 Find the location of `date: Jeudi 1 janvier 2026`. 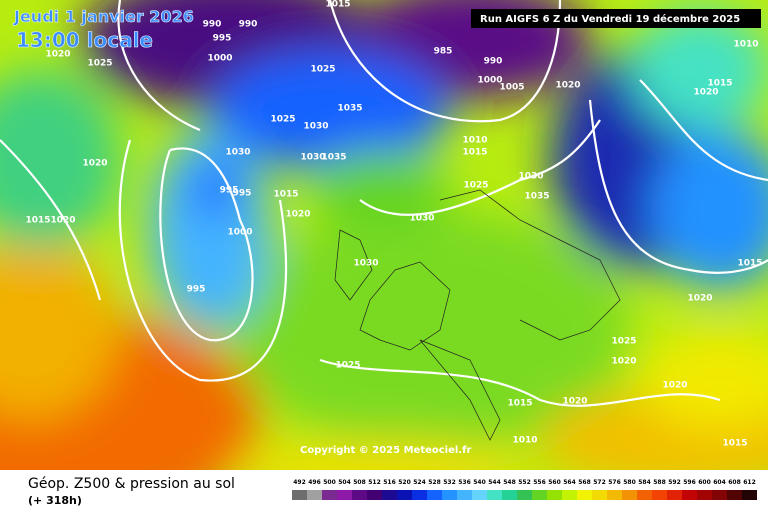

date: Jeudi 1 janvier 2026 is located at coordinates (103, 16).